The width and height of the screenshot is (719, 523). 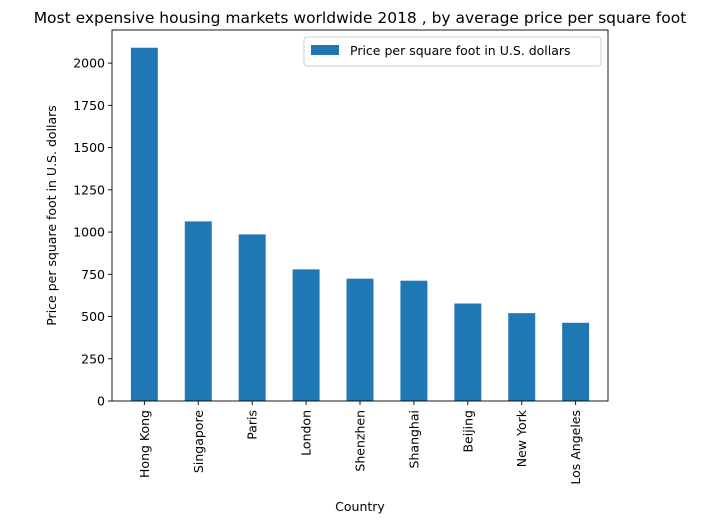 I want to click on x-tick-label: Hong Kong, so click(x=144, y=444).